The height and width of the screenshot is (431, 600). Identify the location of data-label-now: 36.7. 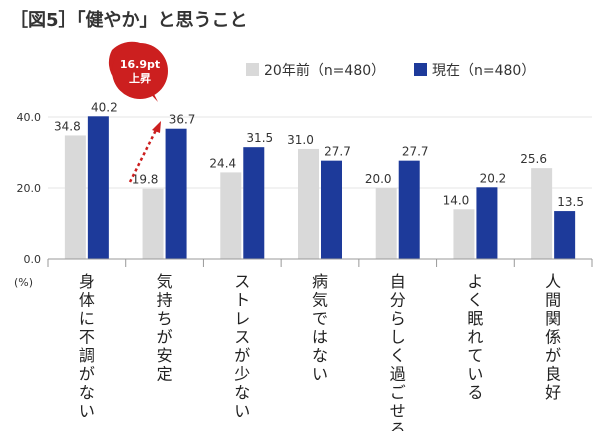
(182, 120).